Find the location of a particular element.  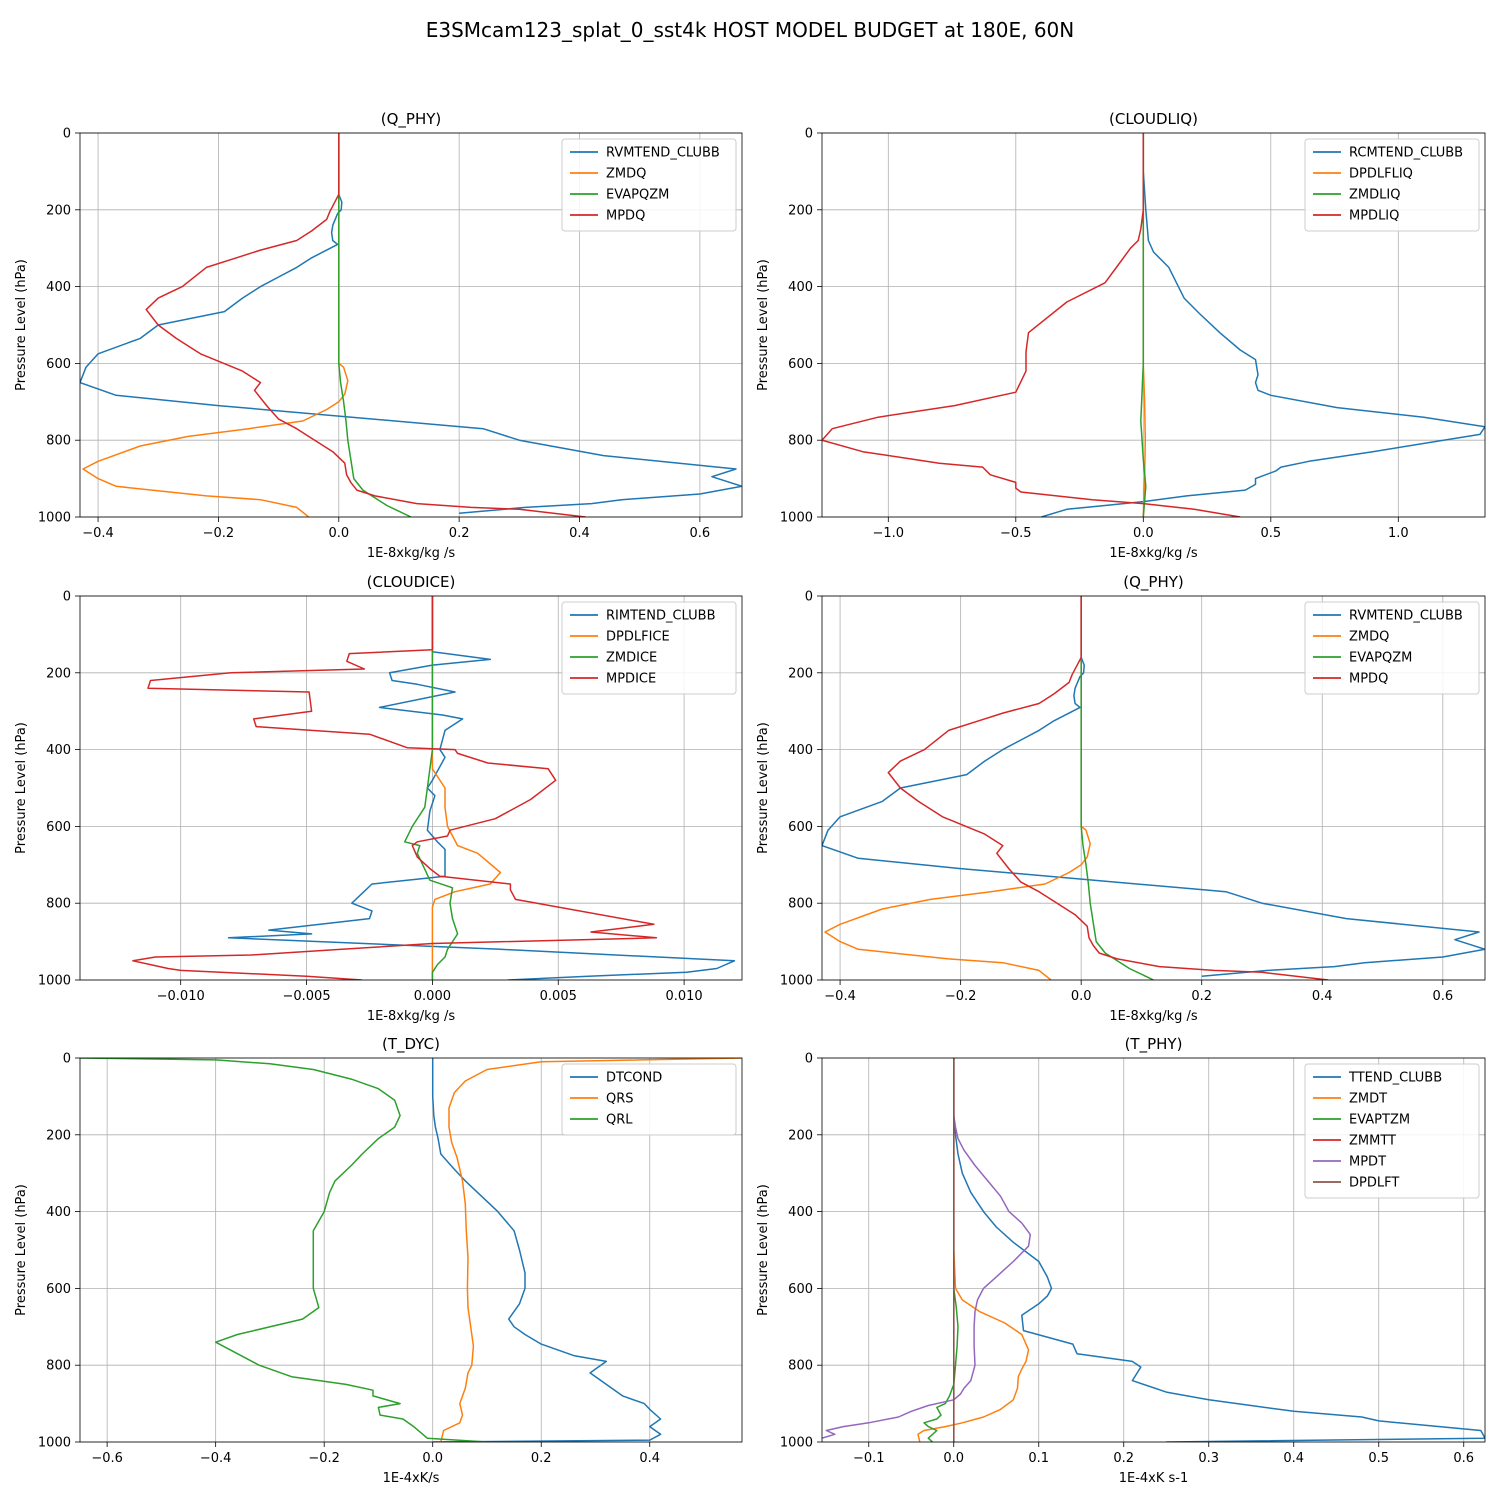

panel-4-ytick-label-0: 0 is located at coordinates (809, 597).